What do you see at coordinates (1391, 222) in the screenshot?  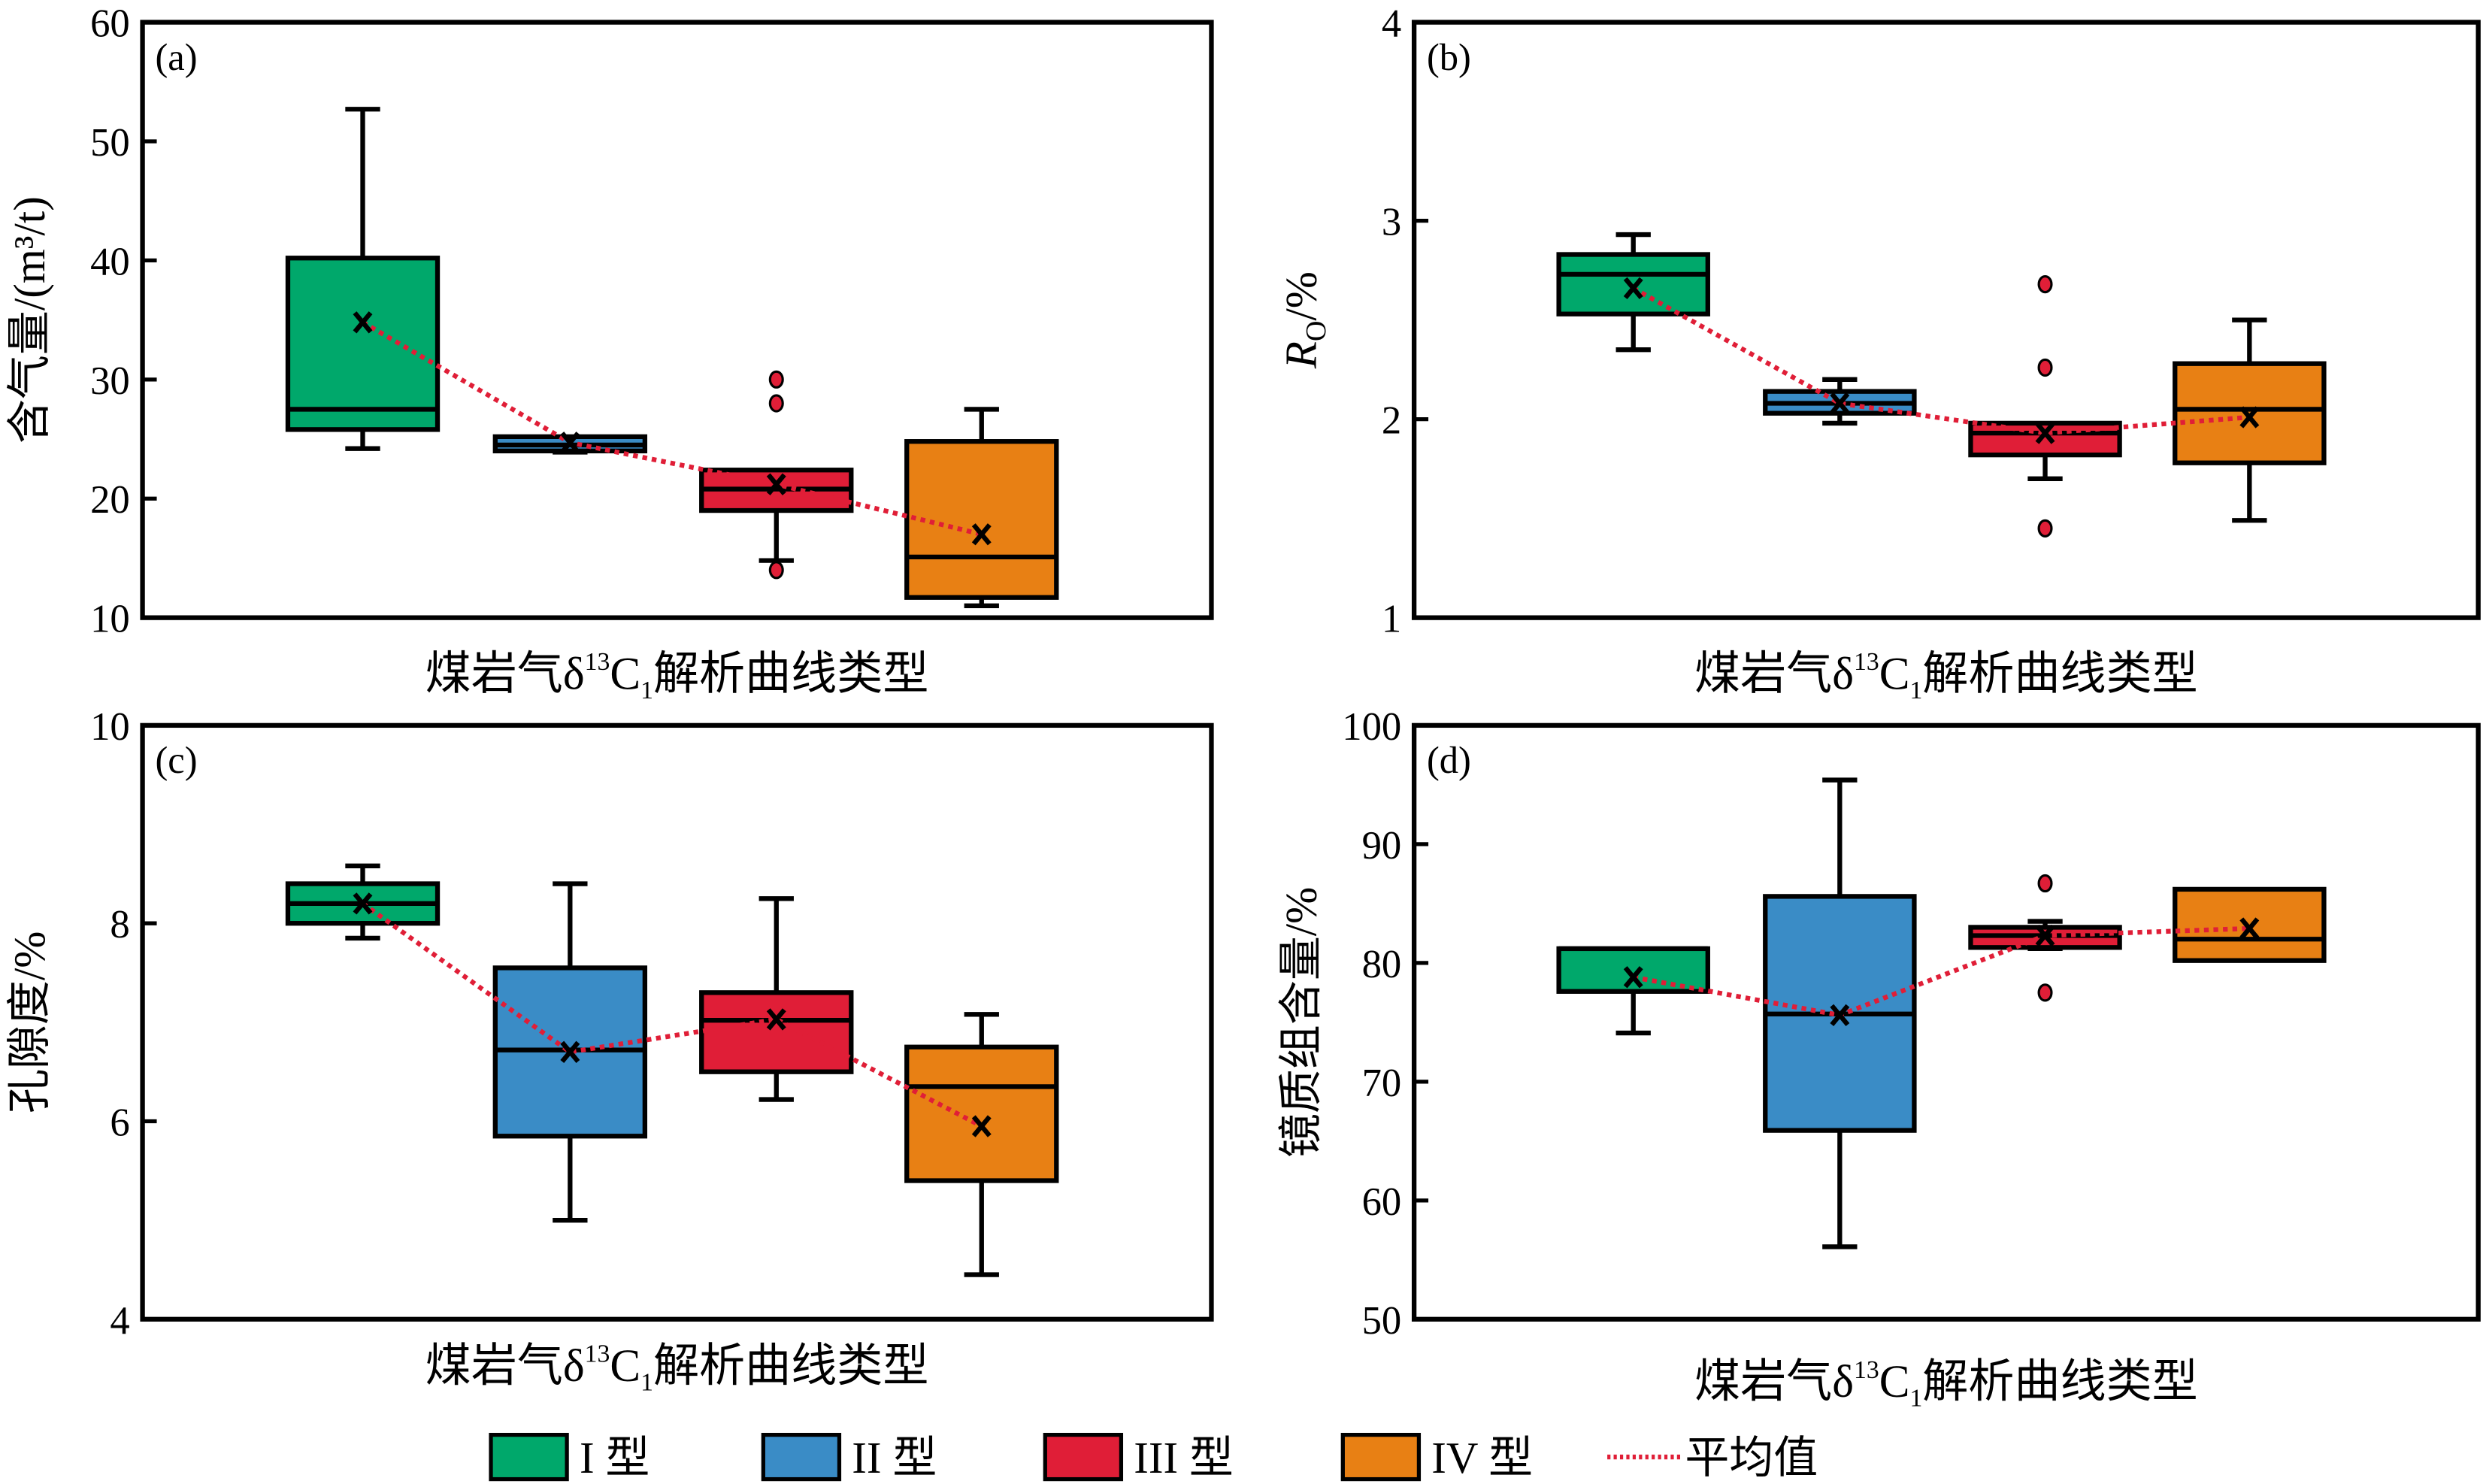 I see `y-tick-label: 3` at bounding box center [1391, 222].